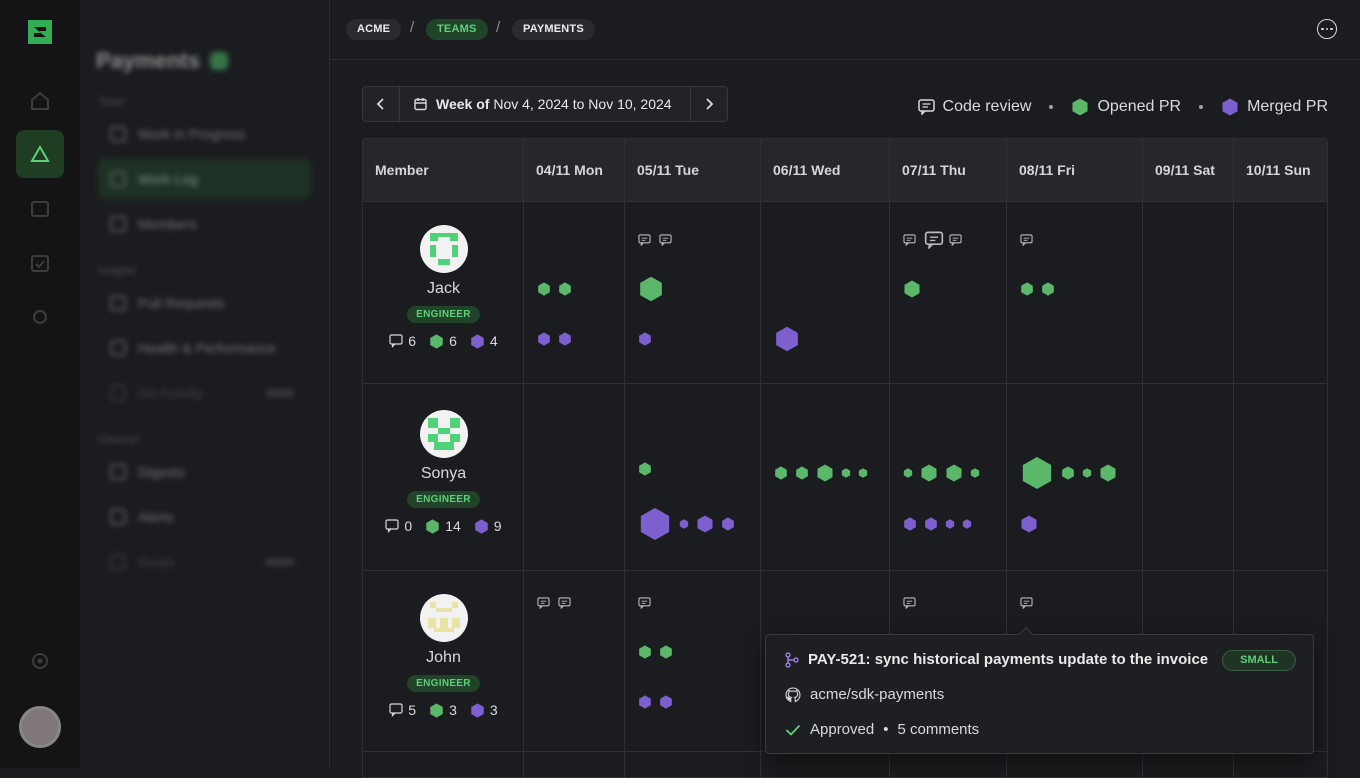 The image size is (1360, 778). What do you see at coordinates (381, 104) in the screenshot?
I see `previous-week-button` at bounding box center [381, 104].